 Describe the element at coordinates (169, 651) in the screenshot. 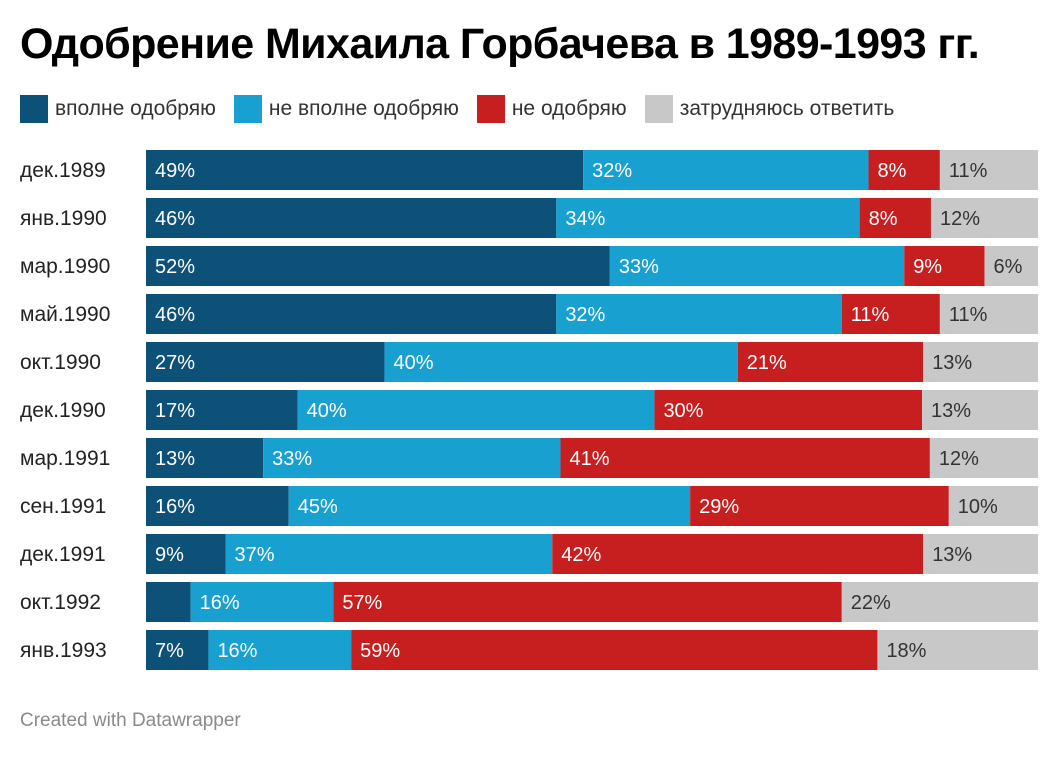

I see `data-label: 7%` at that location.